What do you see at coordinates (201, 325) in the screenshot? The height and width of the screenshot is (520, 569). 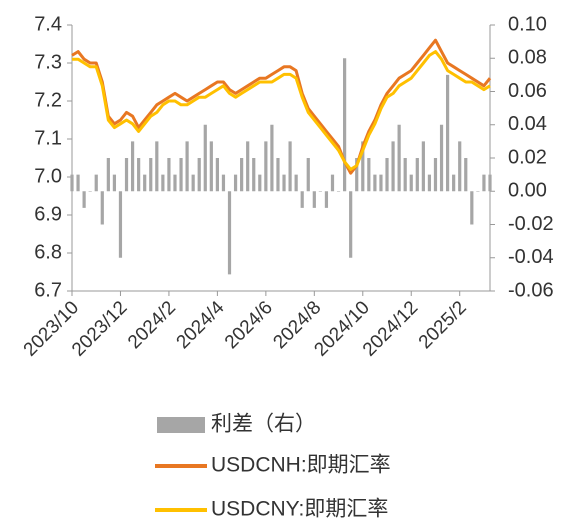 I see `x-tick-label: 2024/4` at bounding box center [201, 325].